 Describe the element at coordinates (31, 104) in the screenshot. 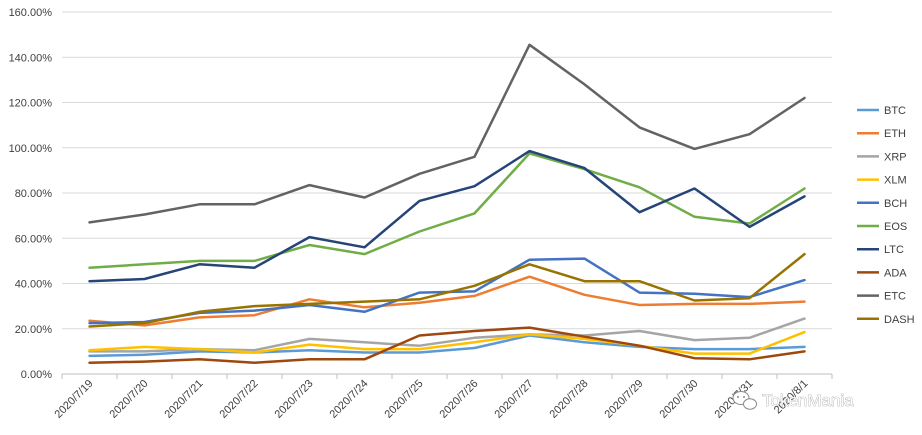

I see `y-tick-label: 120.00%` at that location.